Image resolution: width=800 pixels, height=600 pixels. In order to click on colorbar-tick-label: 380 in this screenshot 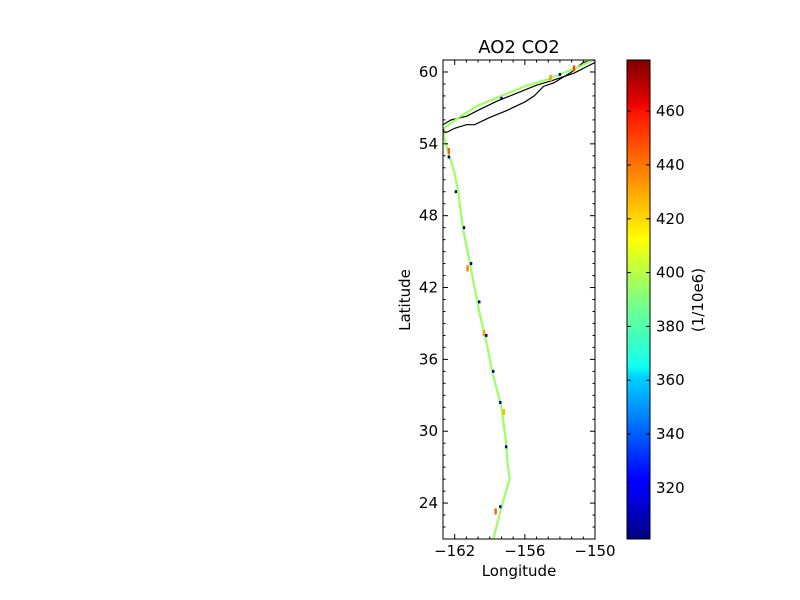, I will do `click(670, 326)`.